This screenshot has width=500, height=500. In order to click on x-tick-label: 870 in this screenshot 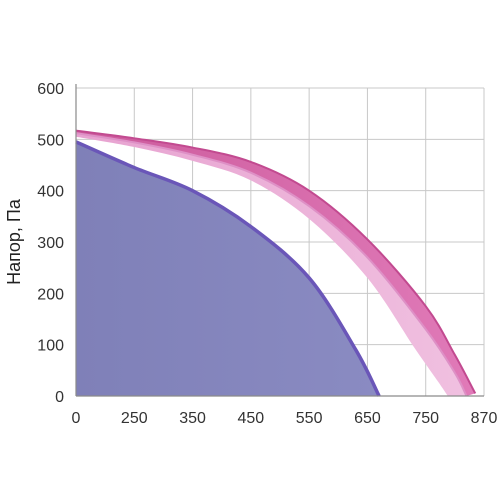, I will do `click(484, 418)`.